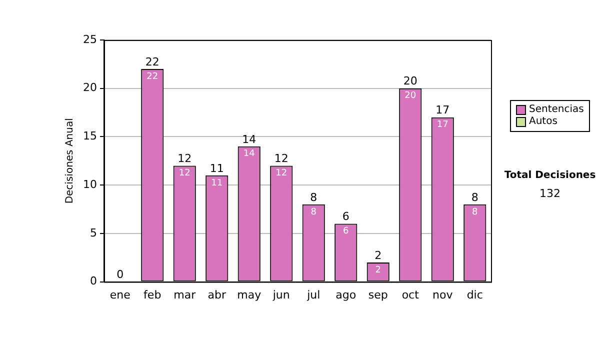 The image size is (600, 340). I want to click on y-tick-label: 10, so click(89, 184).